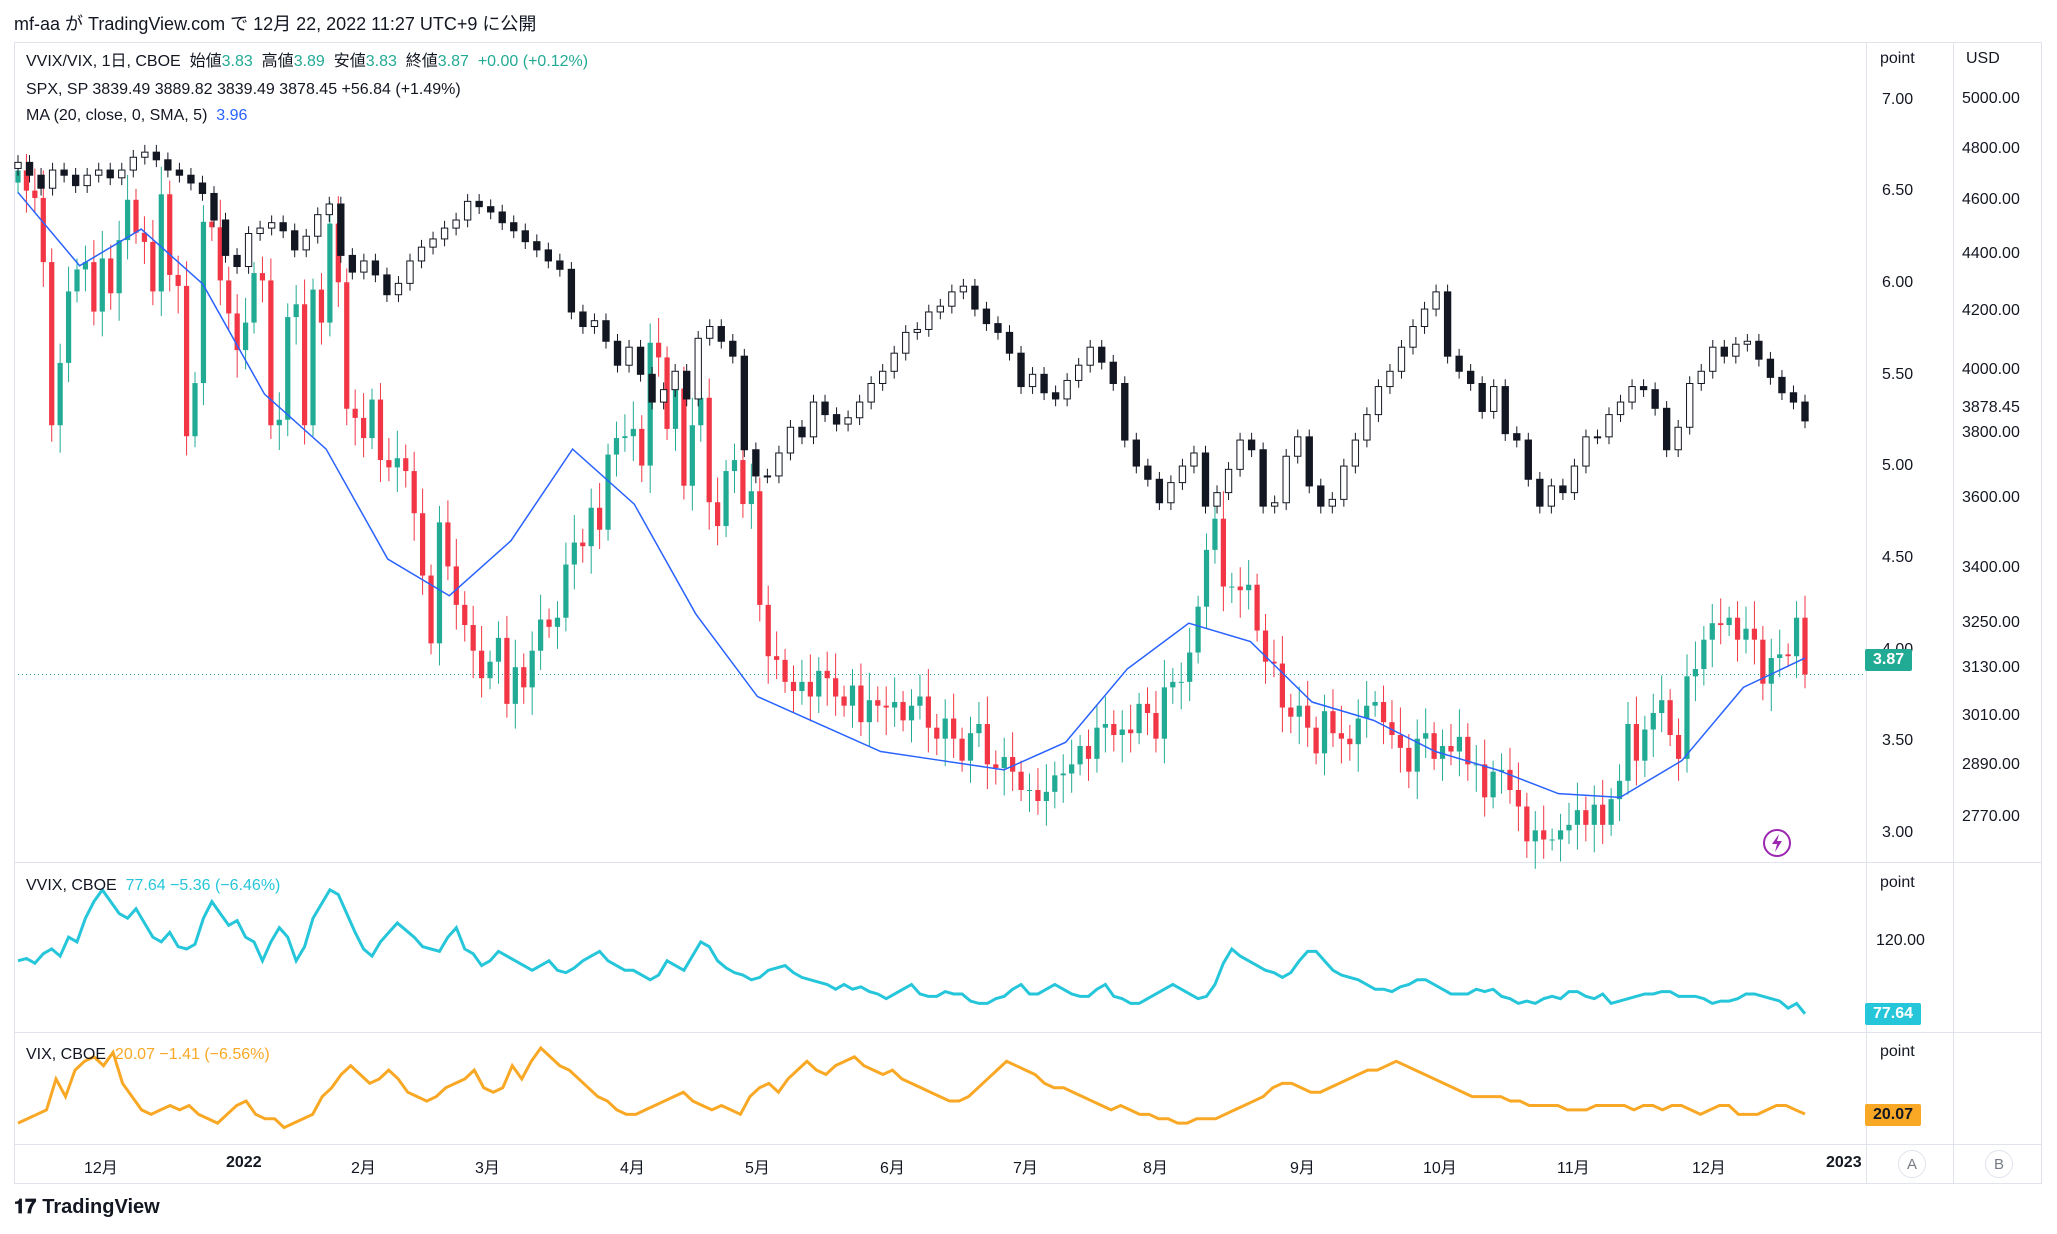 The width and height of the screenshot is (2057, 1234). I want to click on open-label: 始値, so click(205, 61).